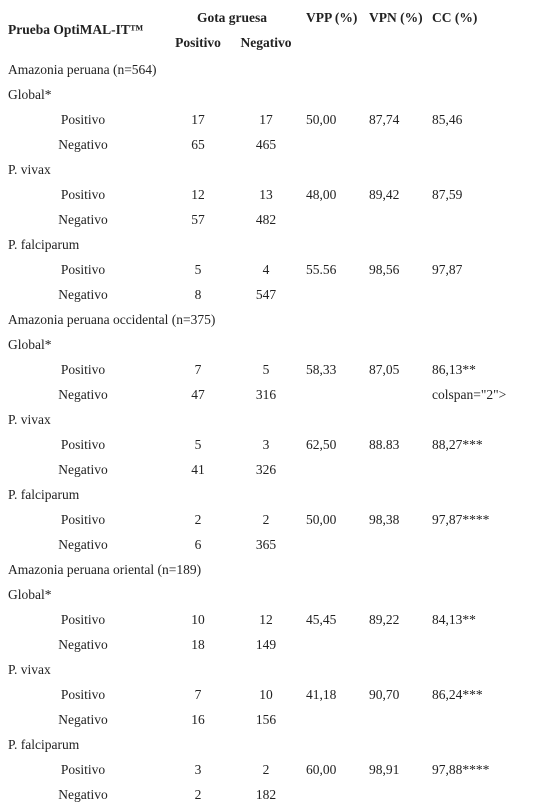 Image resolution: width=541 pixels, height=808 pixels. What do you see at coordinates (447, 119) in the screenshot?
I see `cell-cc: 85,46` at bounding box center [447, 119].